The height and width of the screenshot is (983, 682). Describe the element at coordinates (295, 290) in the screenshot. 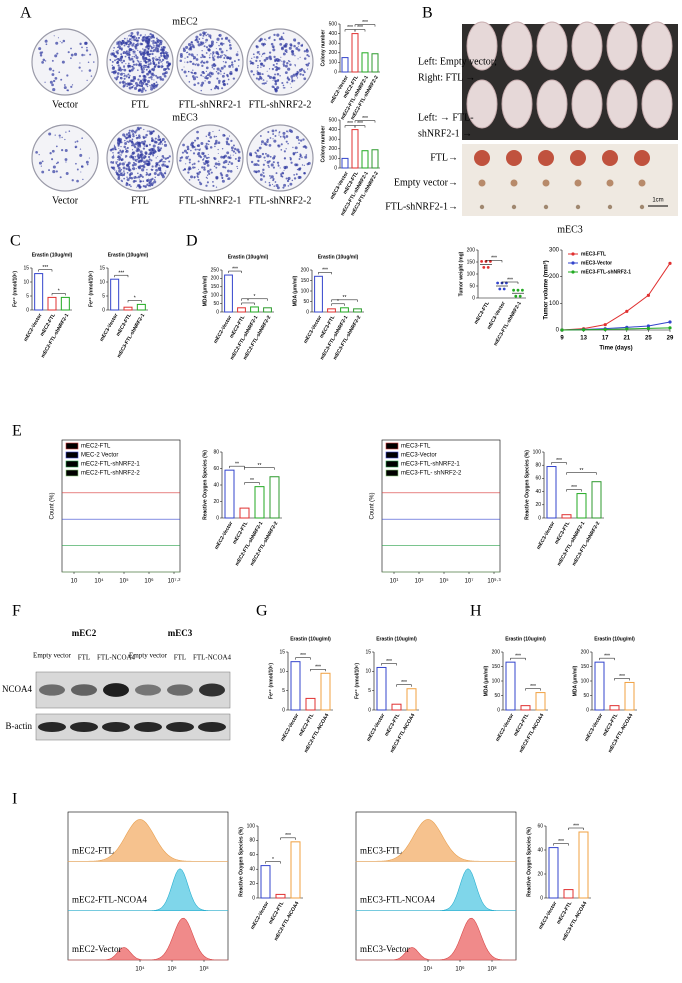

I see `y-axis-label: MDA (μm/ml)` at that location.